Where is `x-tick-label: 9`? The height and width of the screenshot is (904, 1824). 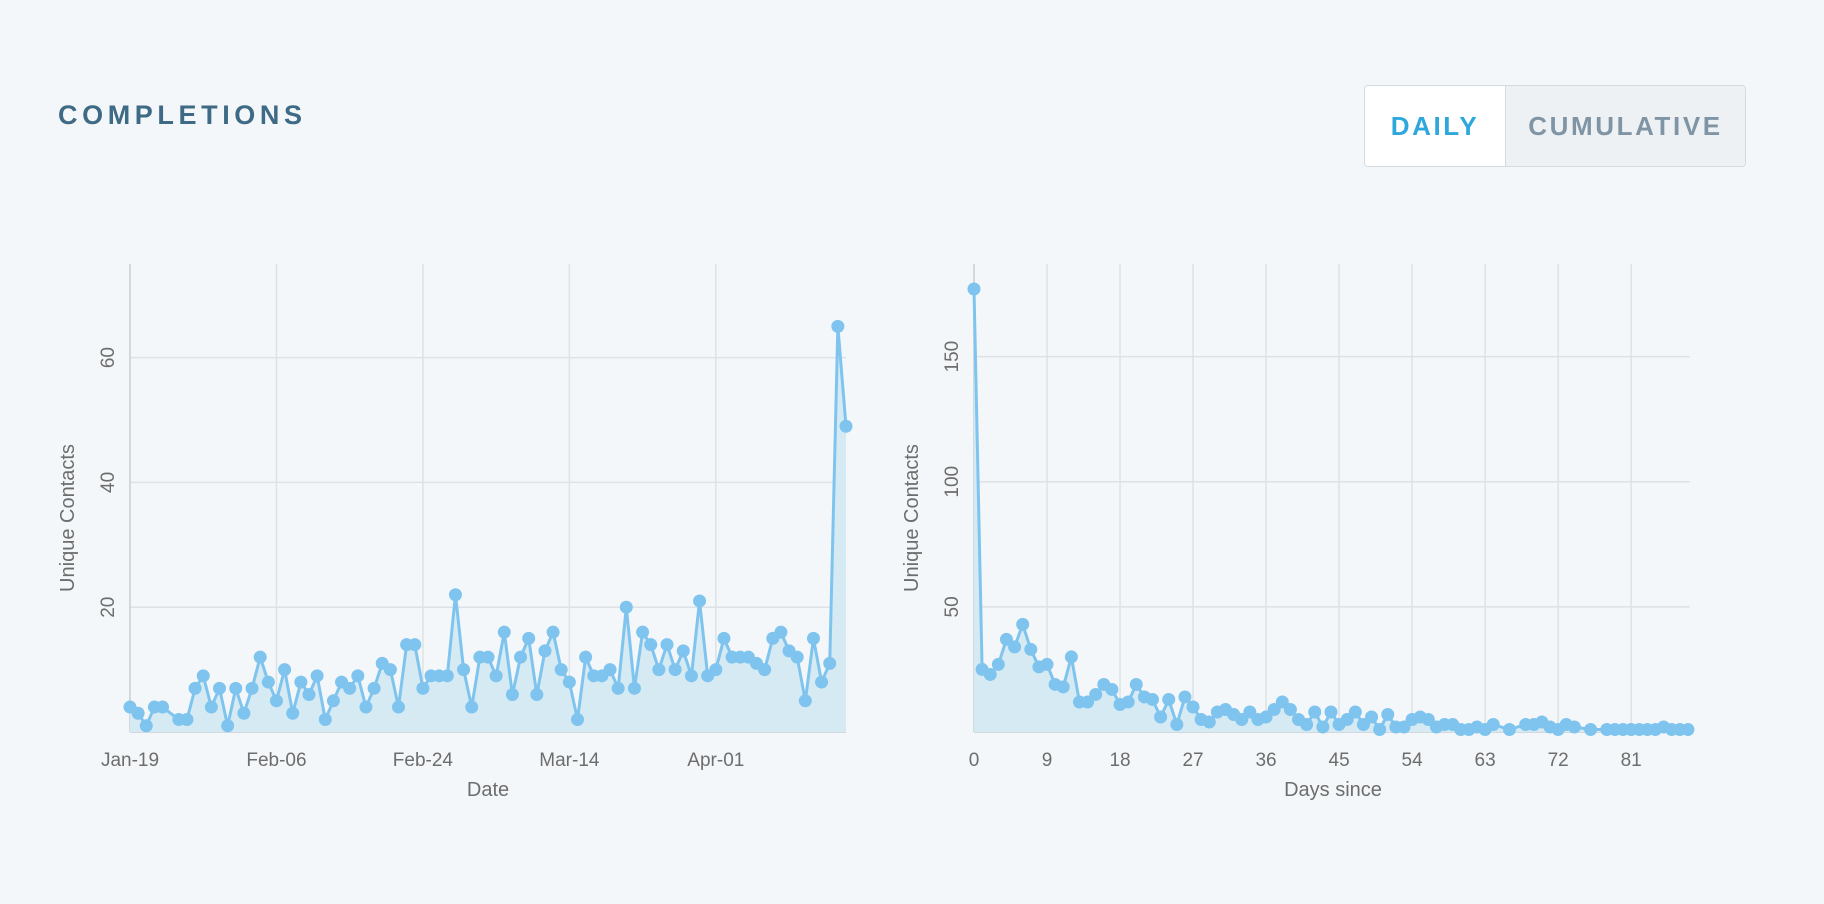
x-tick-label: 9 is located at coordinates (1047, 760).